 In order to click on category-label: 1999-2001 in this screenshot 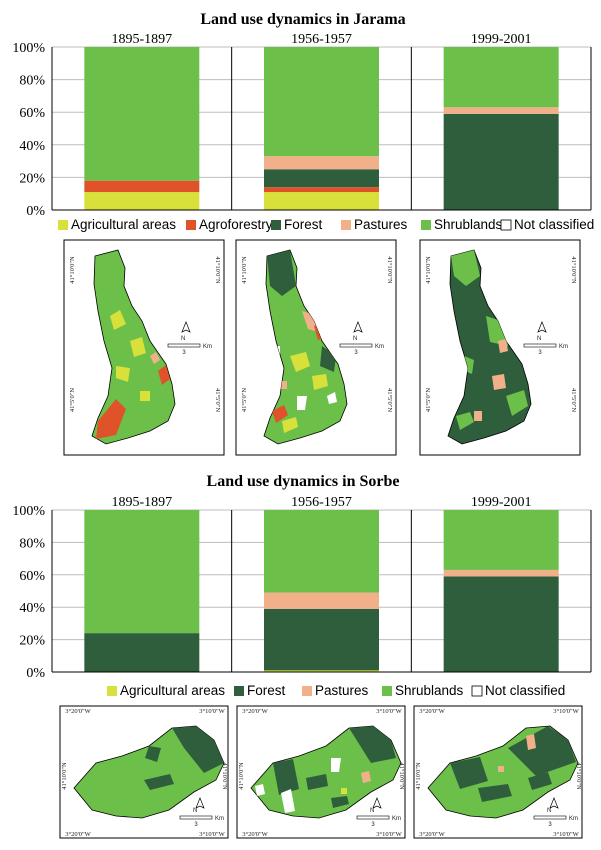, I will do `click(501, 502)`.